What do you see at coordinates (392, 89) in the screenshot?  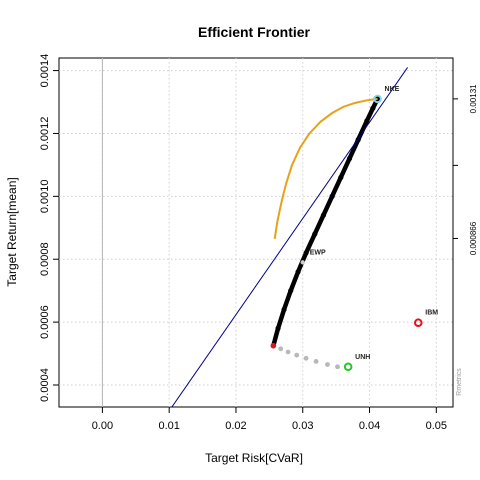 I see `asset-label: NKE` at bounding box center [392, 89].